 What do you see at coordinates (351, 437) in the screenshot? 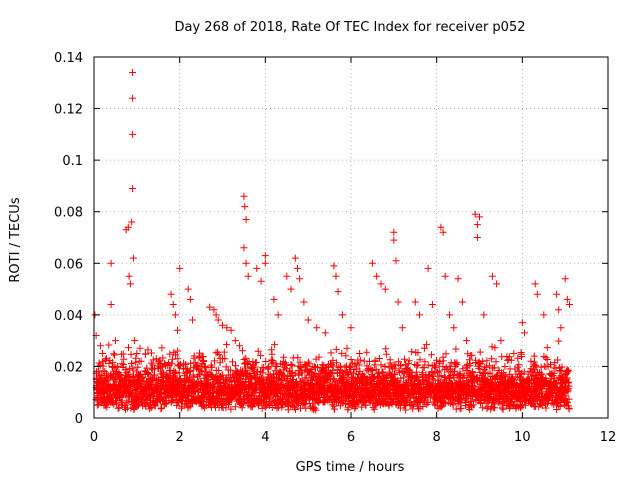
I see `x-tick-label: 6` at bounding box center [351, 437].